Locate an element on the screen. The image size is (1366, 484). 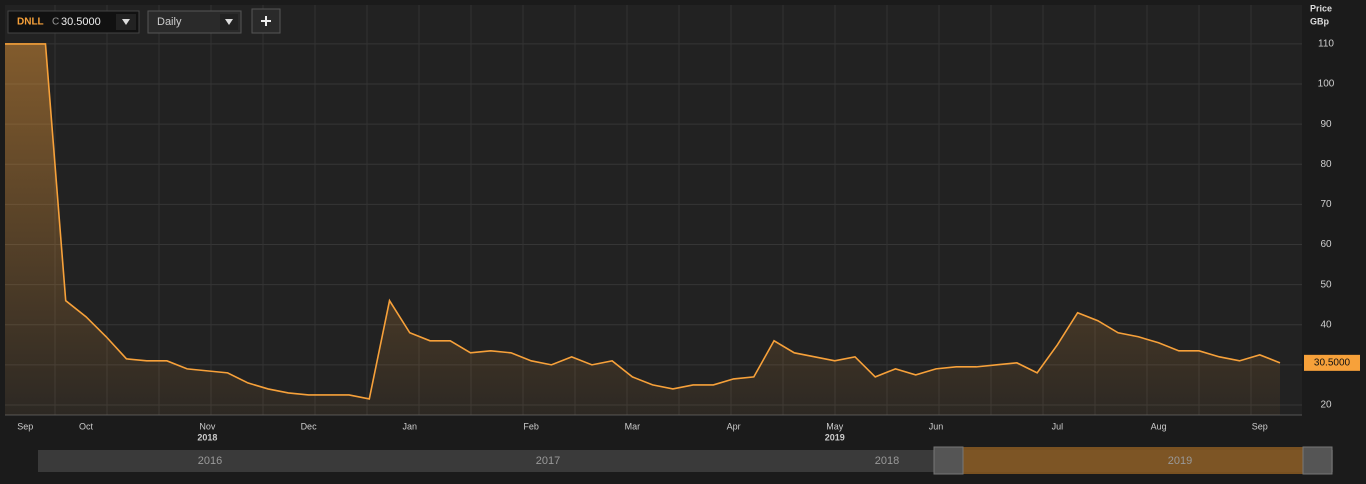
x-tick-label: Jun is located at coordinates (936, 426).